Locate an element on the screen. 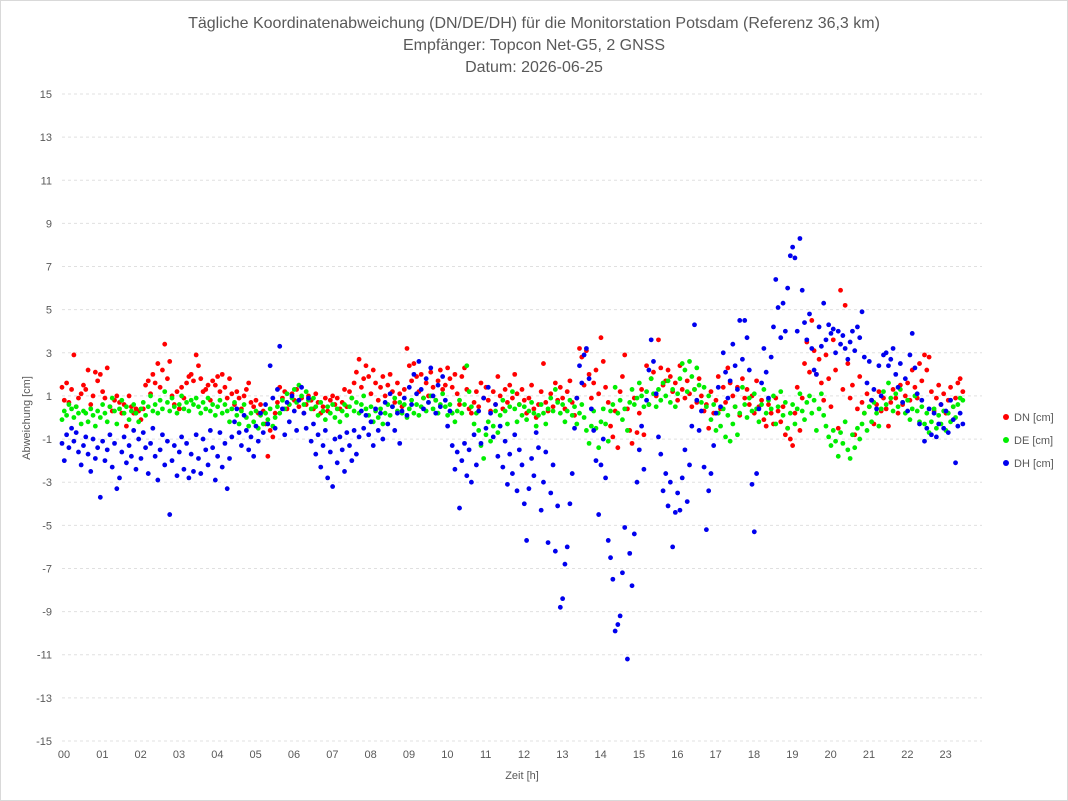 The width and height of the screenshot is (1068, 801). y-tick-label: -11 is located at coordinates (44, 656).